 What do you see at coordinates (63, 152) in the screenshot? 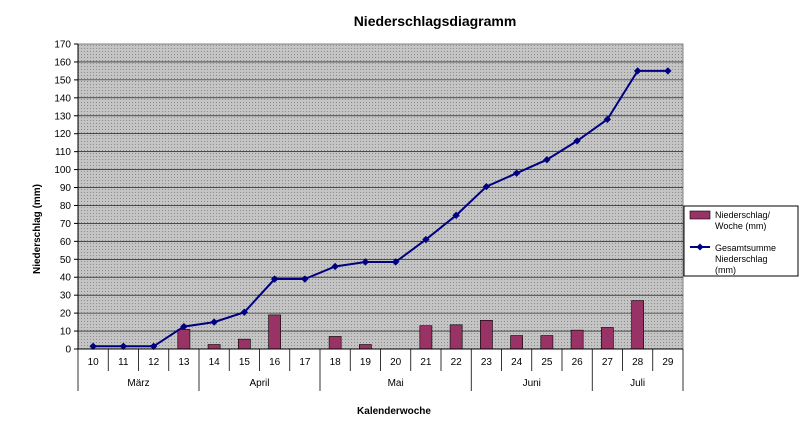
I see `y-tick-label: 110` at bounding box center [63, 152].